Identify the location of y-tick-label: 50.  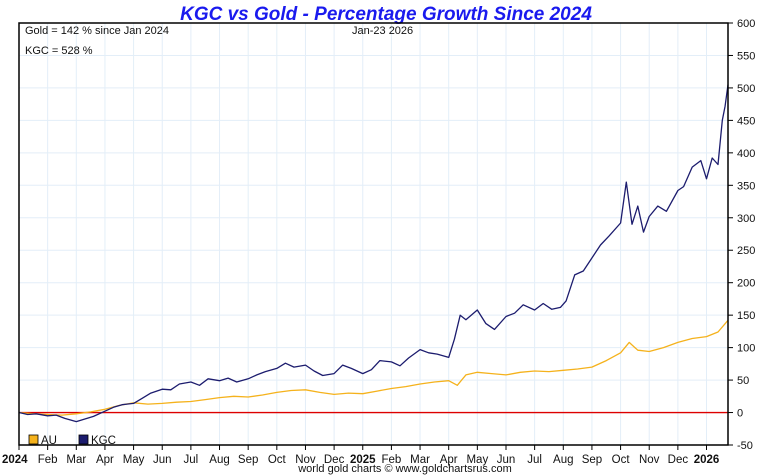
(743, 381).